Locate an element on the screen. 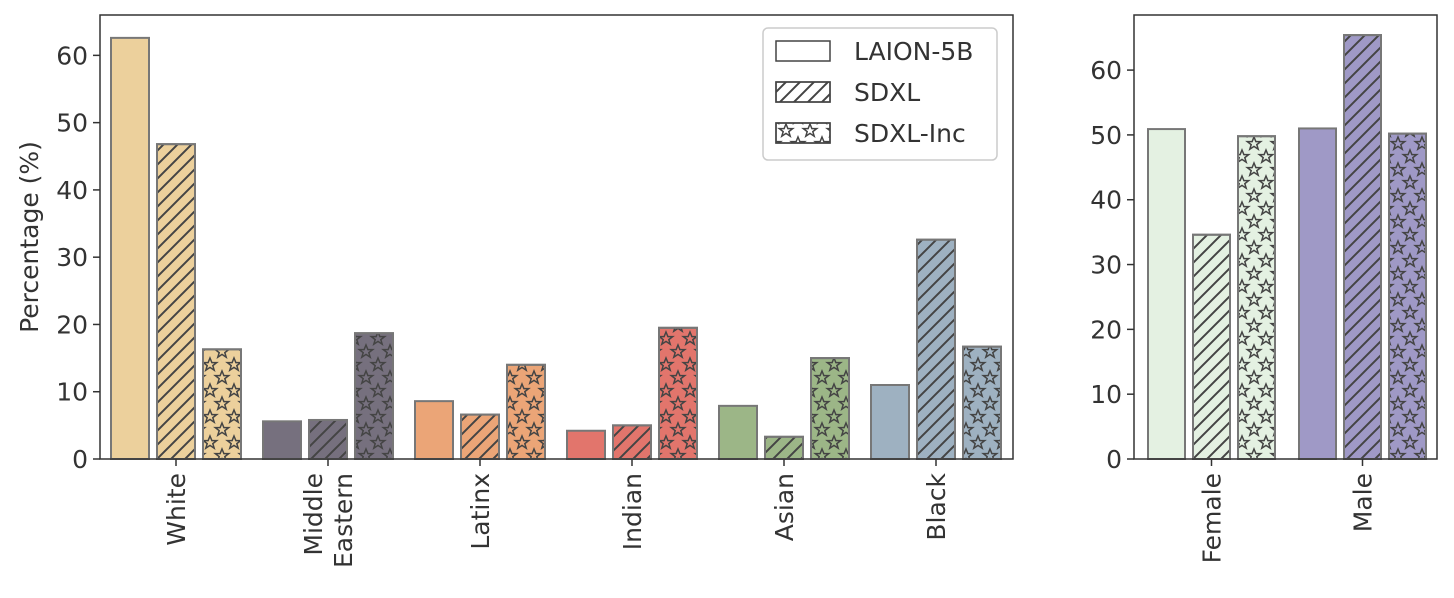 The height and width of the screenshot is (598, 1454). bar-male-laion-5b is located at coordinates (1317, 293).